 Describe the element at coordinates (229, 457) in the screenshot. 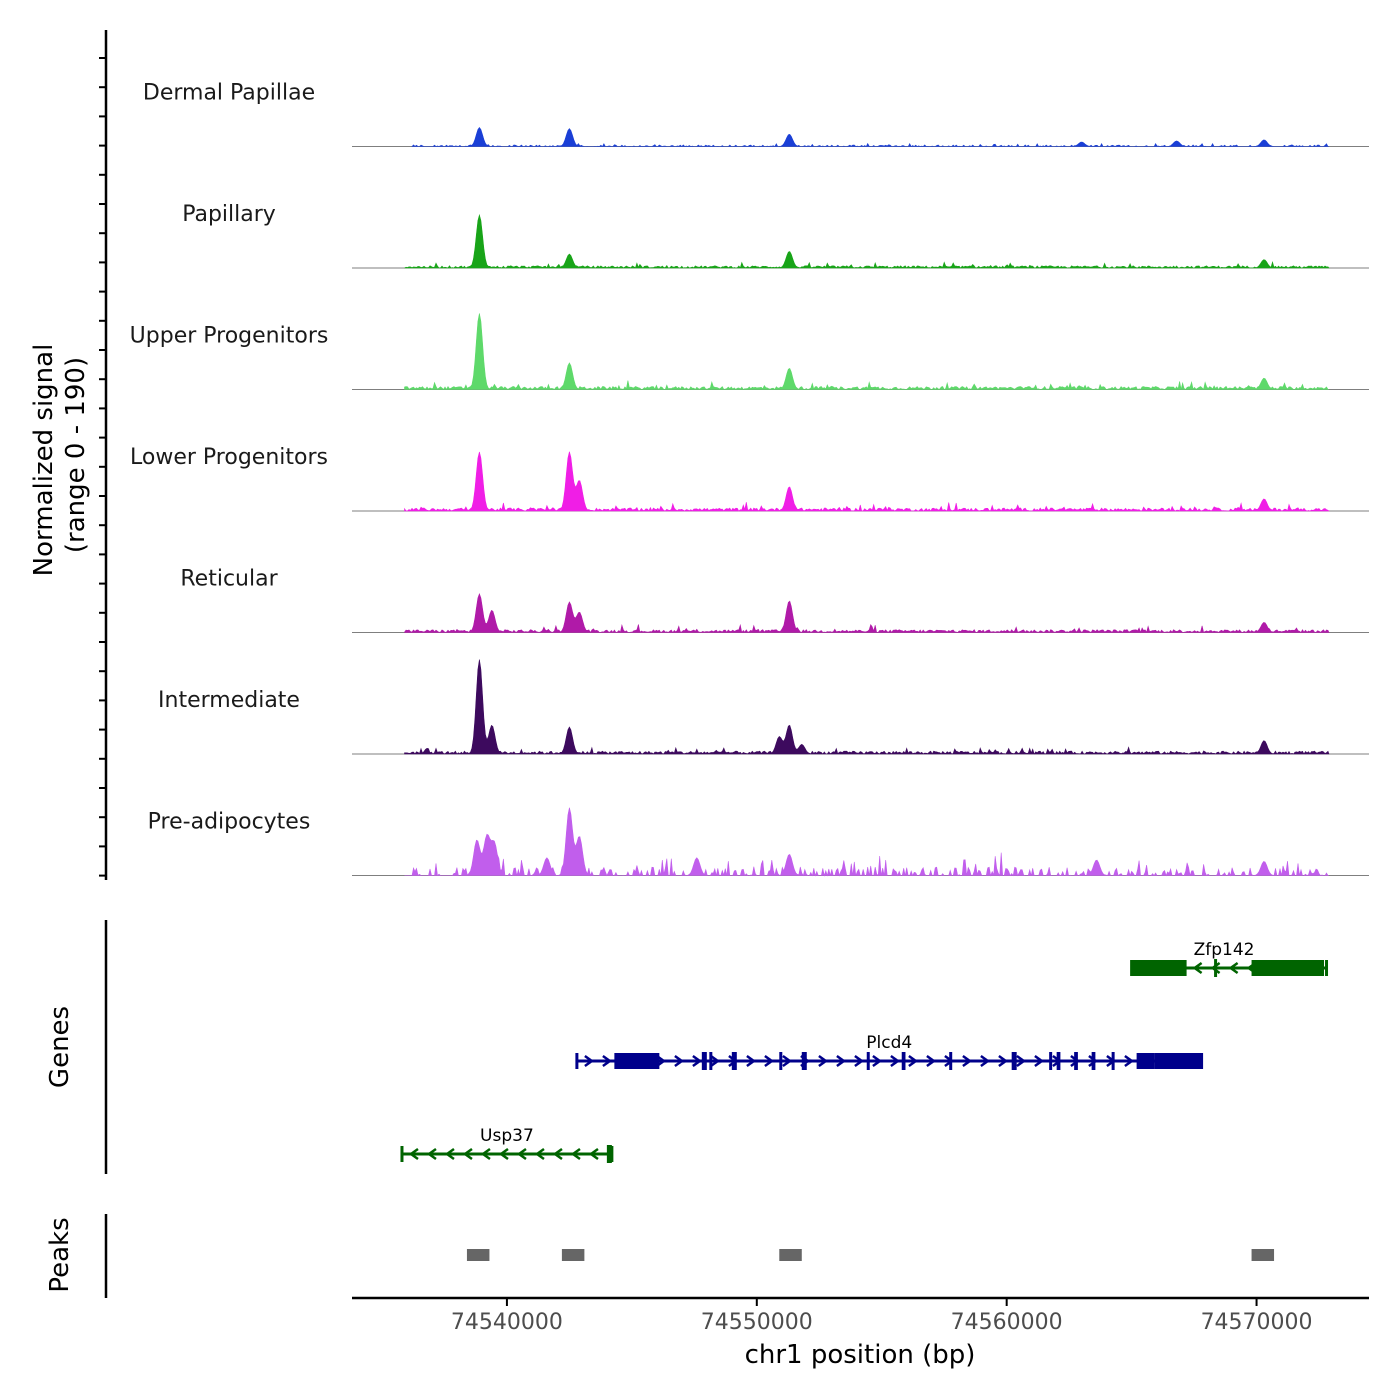

I see `track-label: Lower Progenitors` at that location.